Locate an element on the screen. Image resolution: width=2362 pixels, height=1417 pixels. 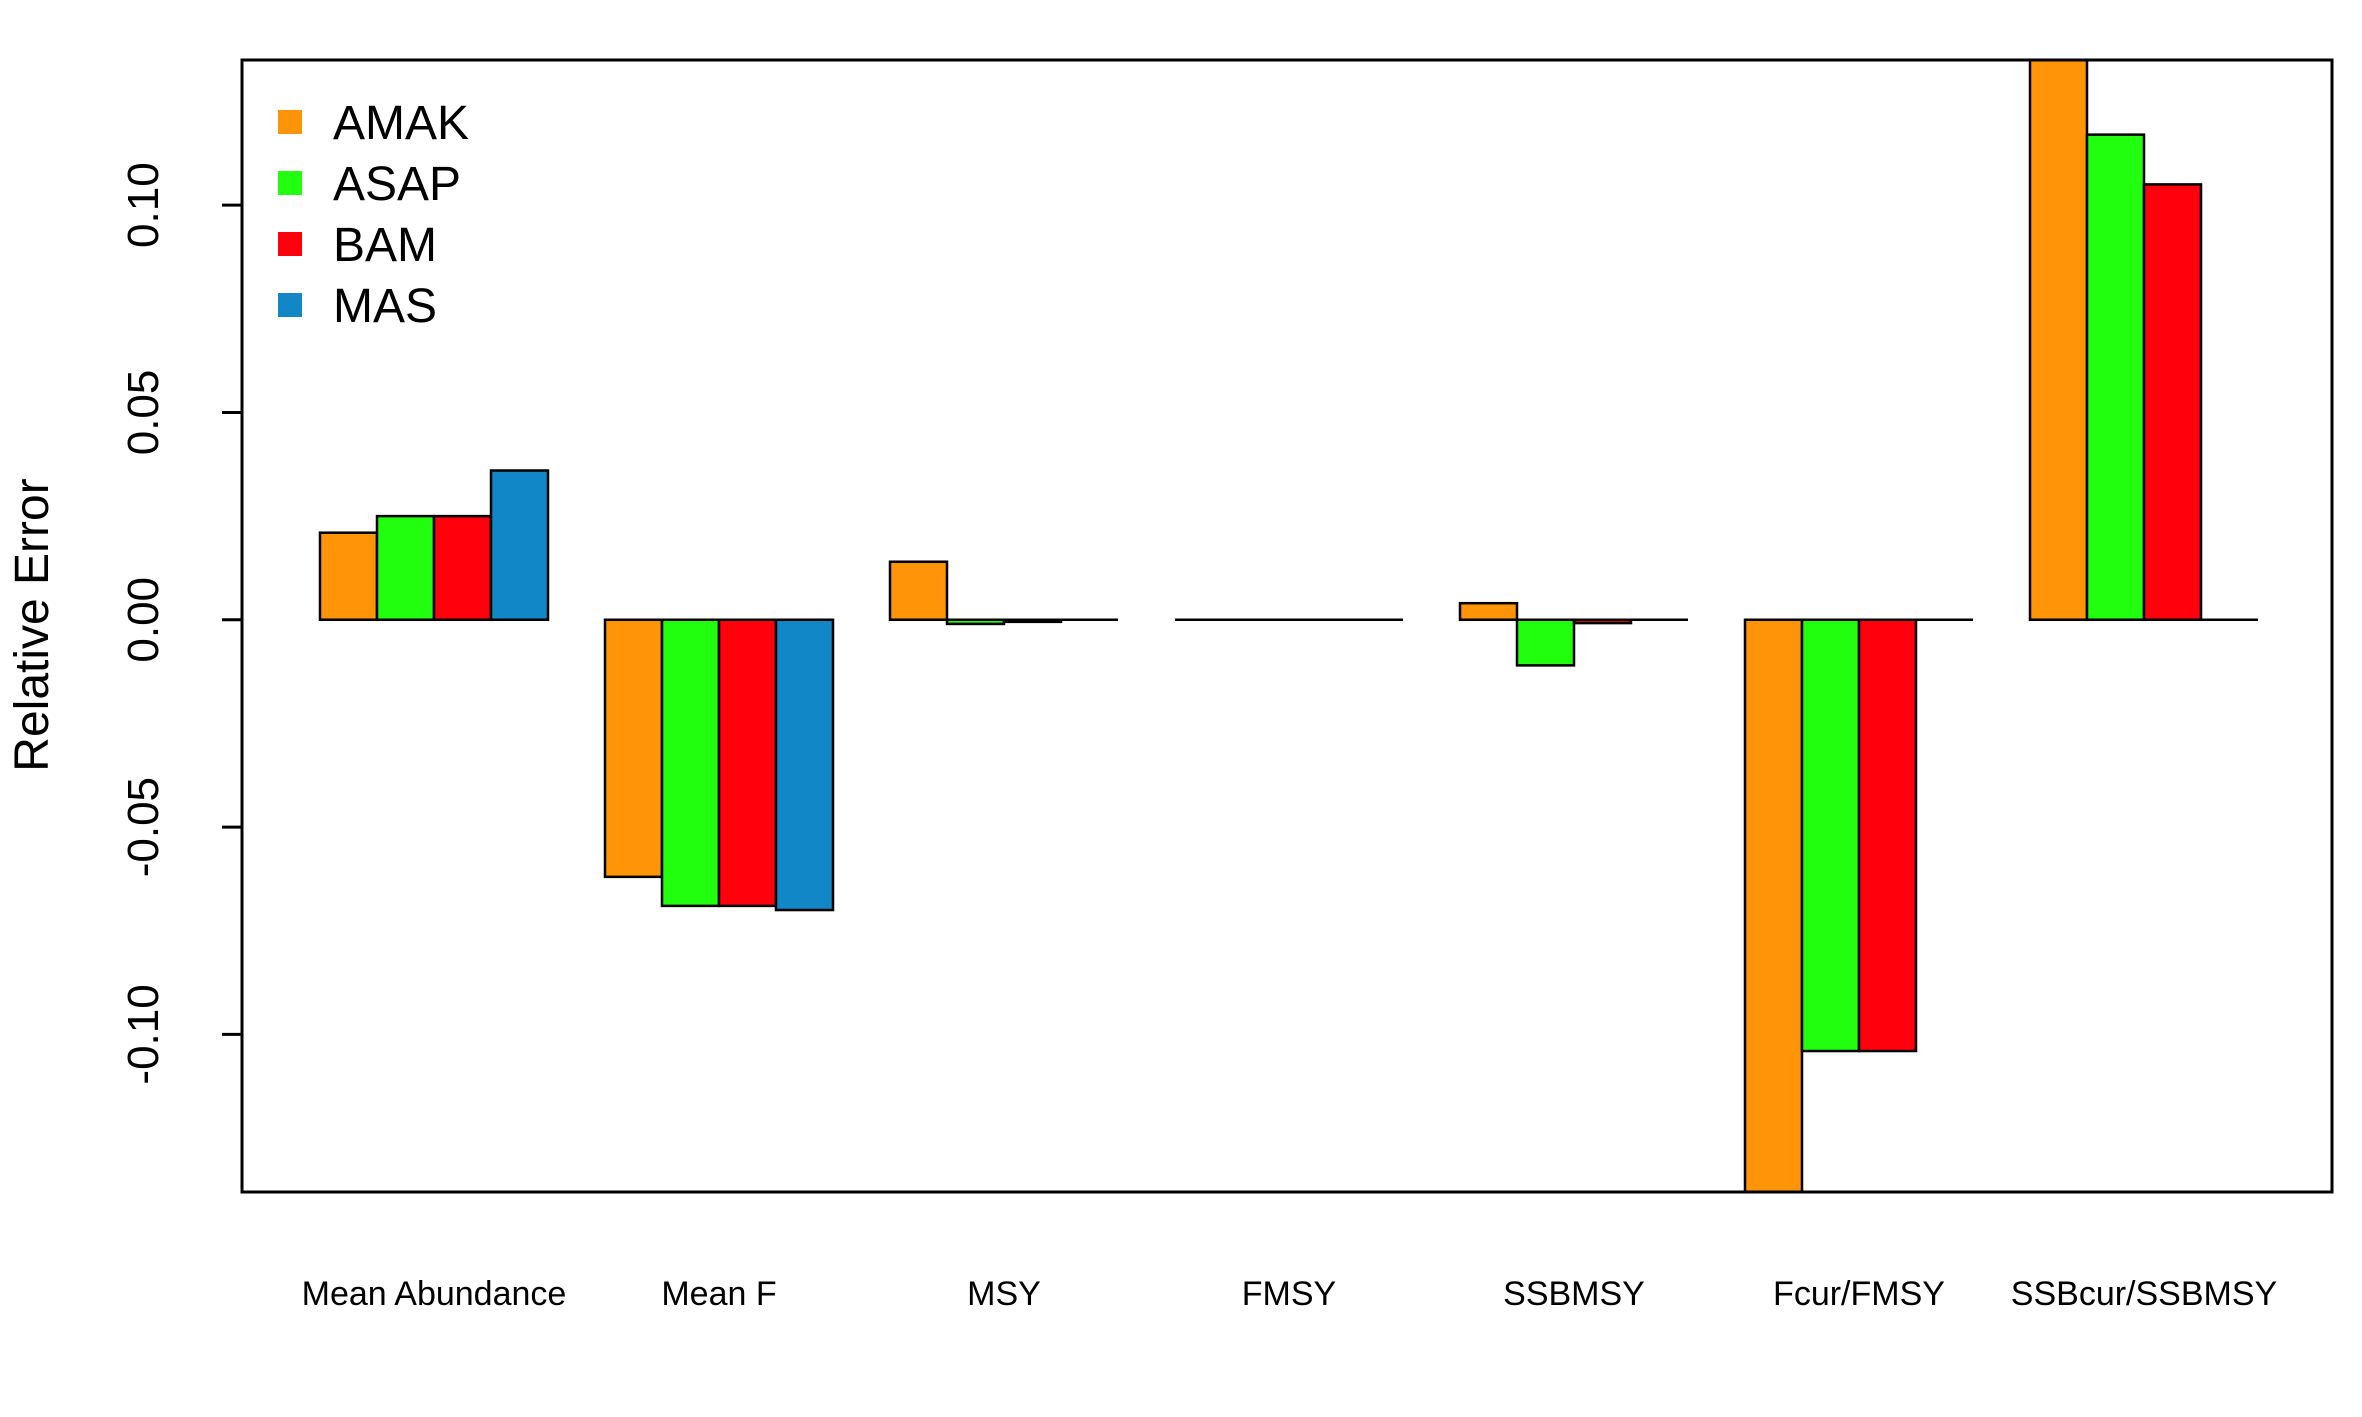
y-axis-label: Relative Error is located at coordinates (32, 624).